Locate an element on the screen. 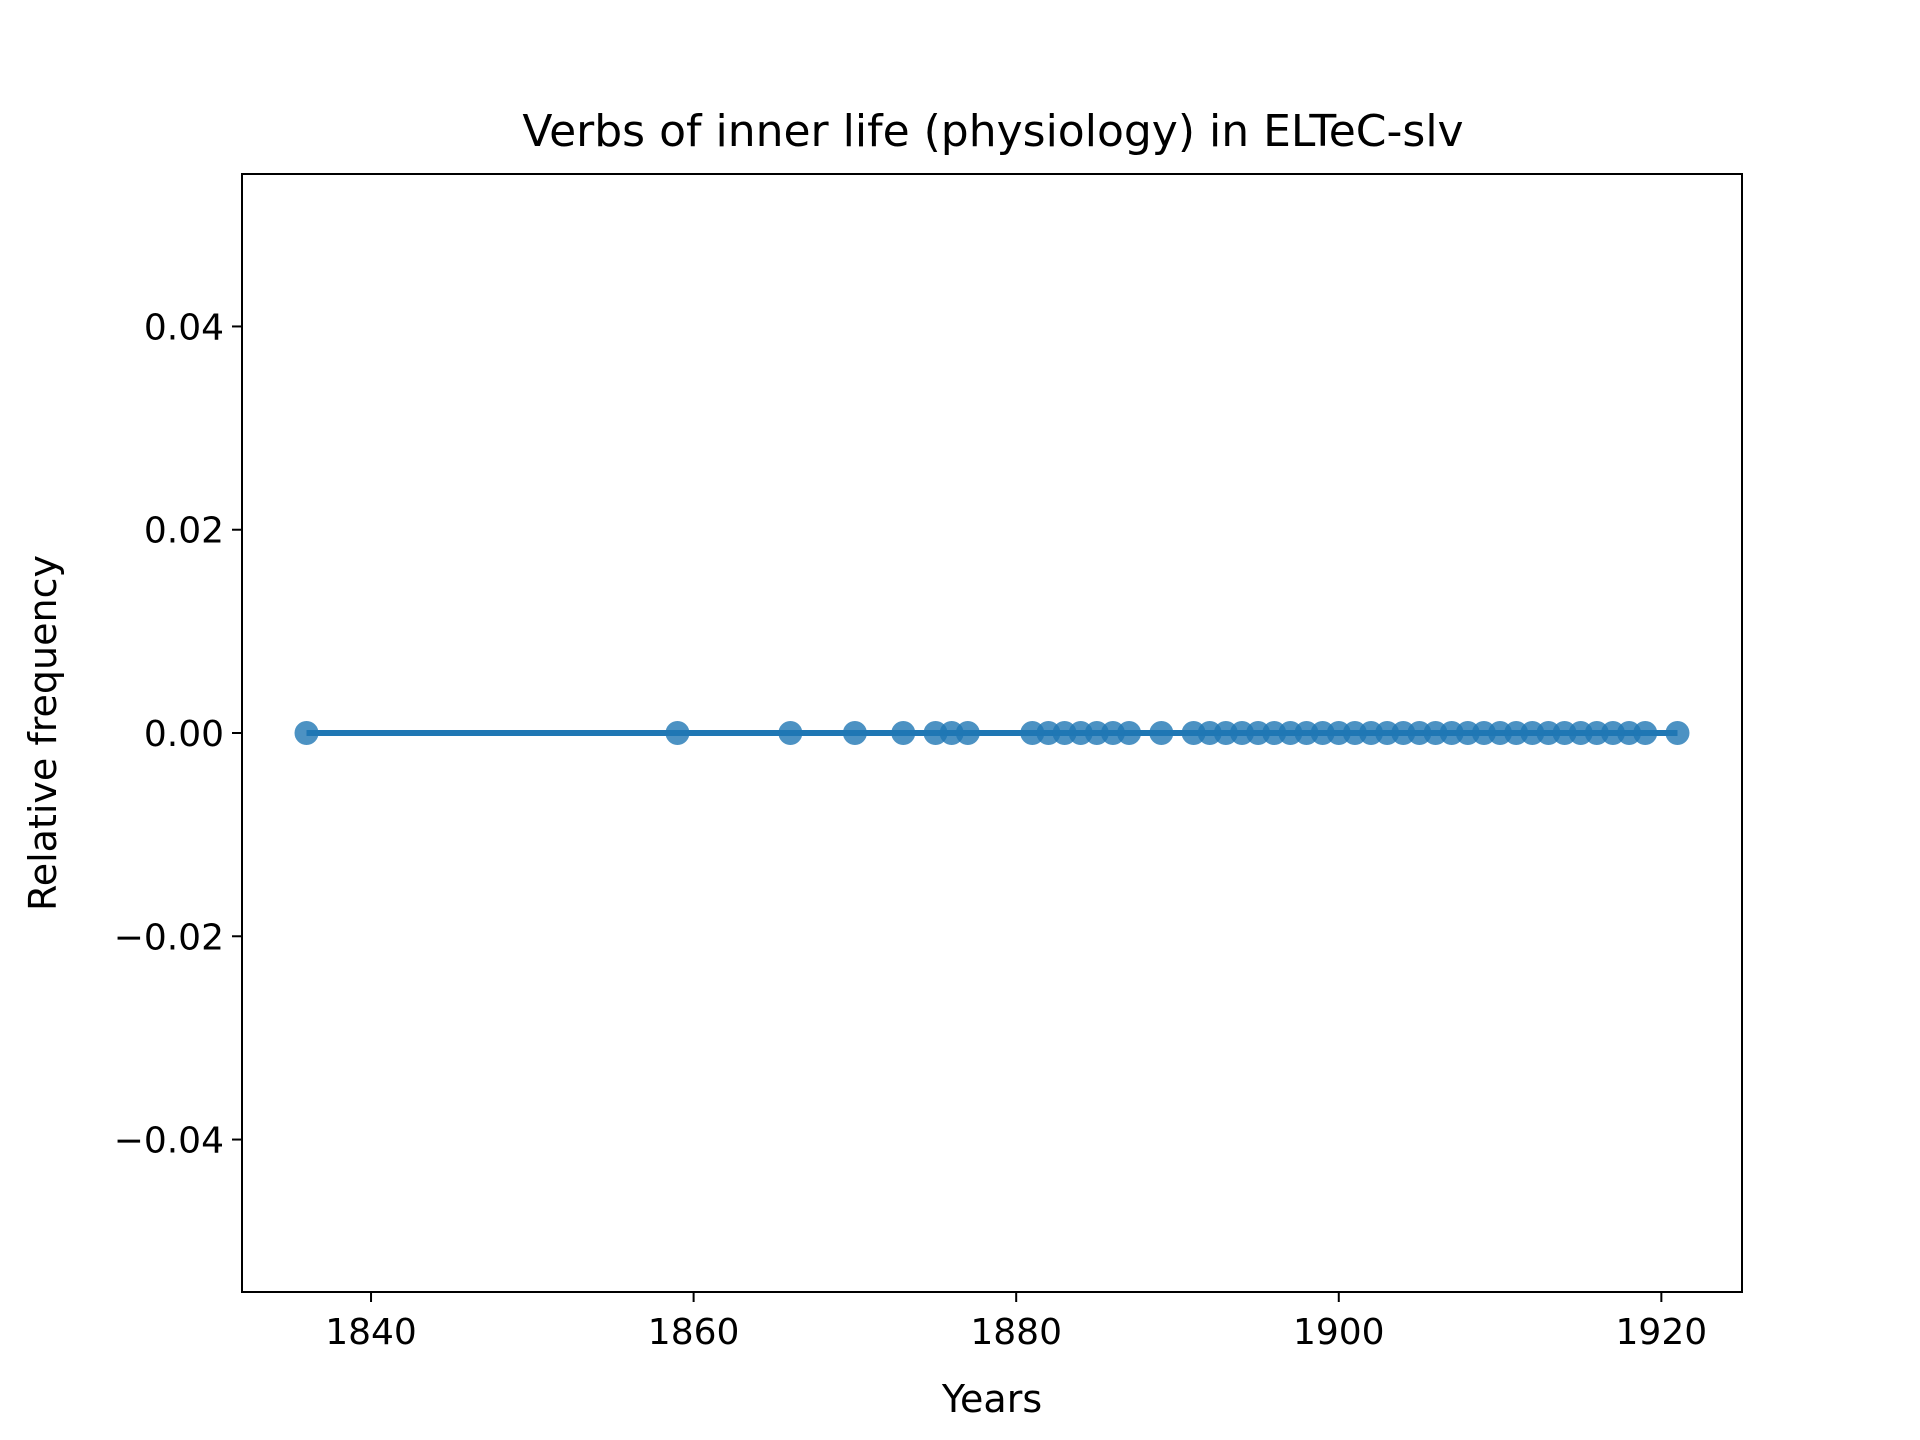 The image size is (1920, 1440). y-tick-label: −0.02 is located at coordinates (169, 937).